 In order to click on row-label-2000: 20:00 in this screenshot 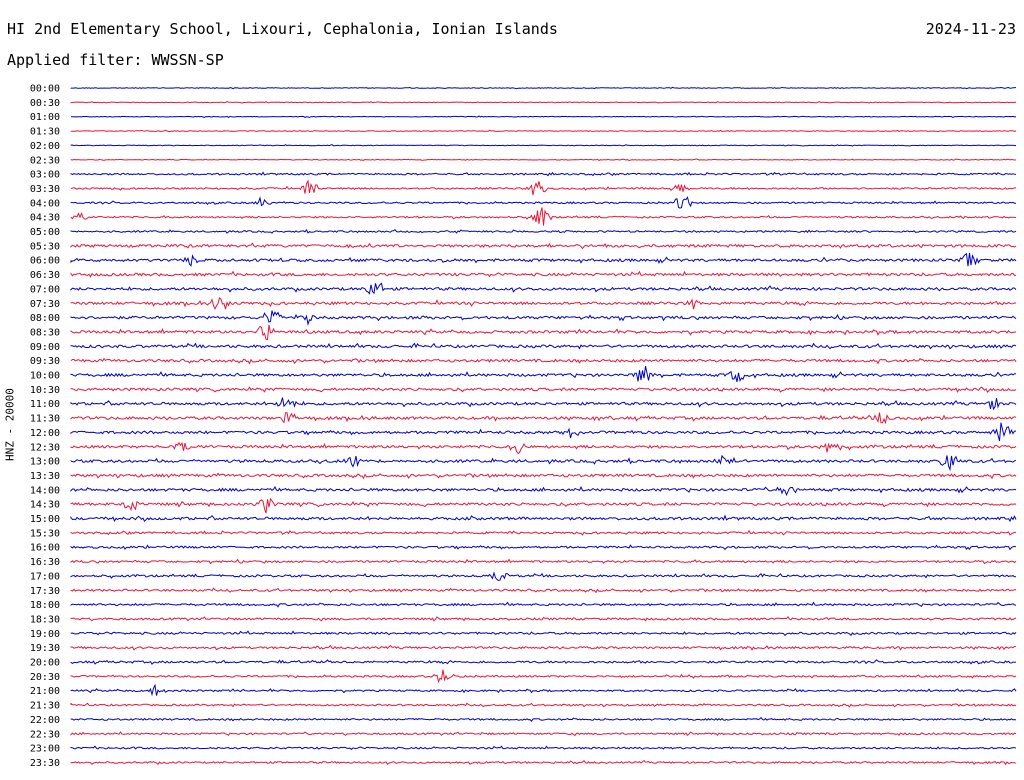, I will do `click(45, 663)`.